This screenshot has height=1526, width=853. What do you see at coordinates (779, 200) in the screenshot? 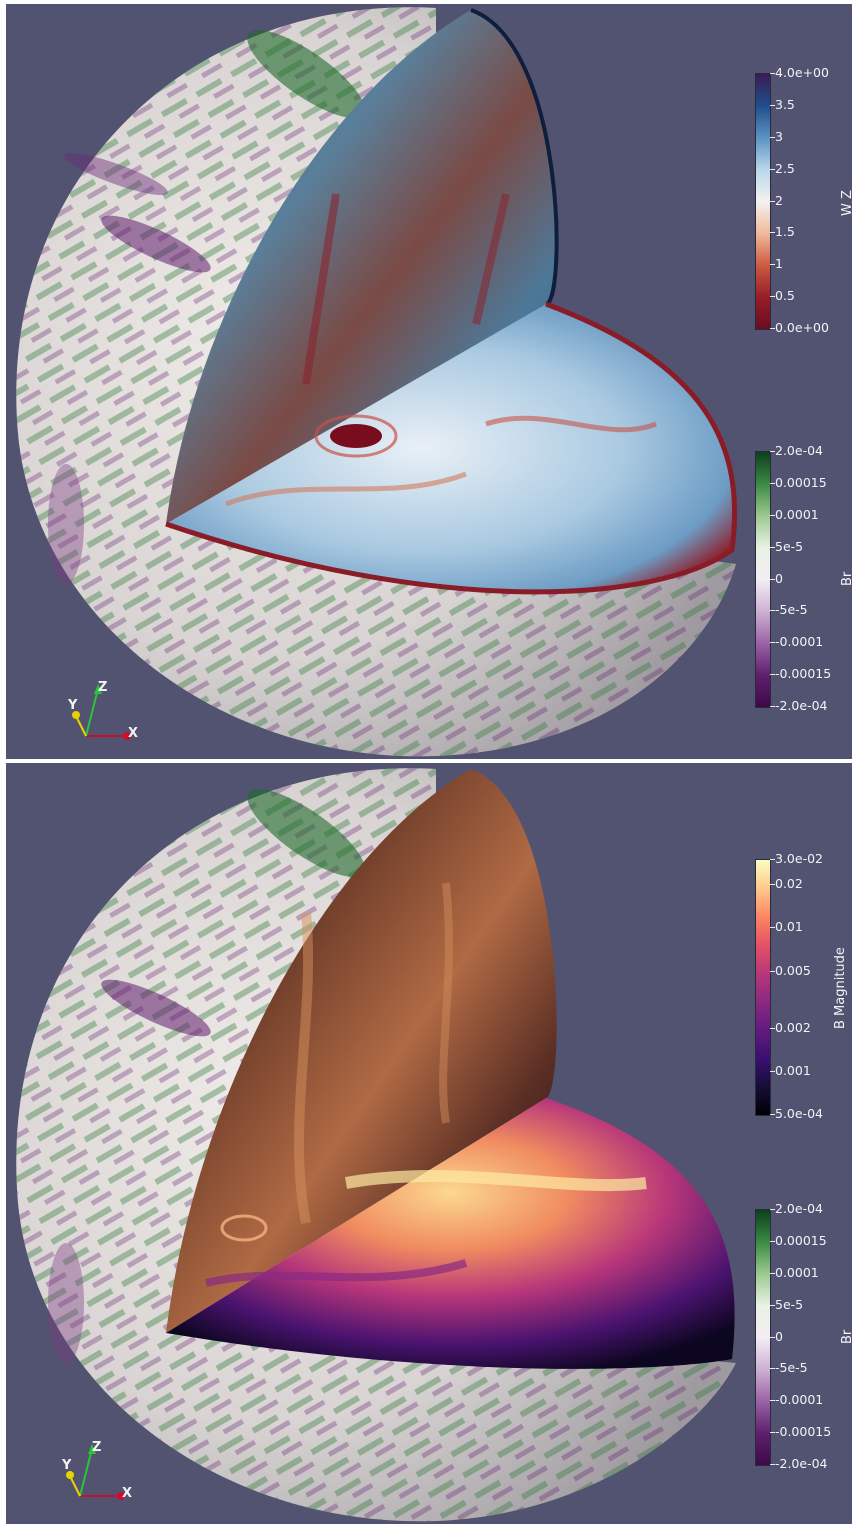
I see `colorbar-tick-label: 2` at bounding box center [779, 200].